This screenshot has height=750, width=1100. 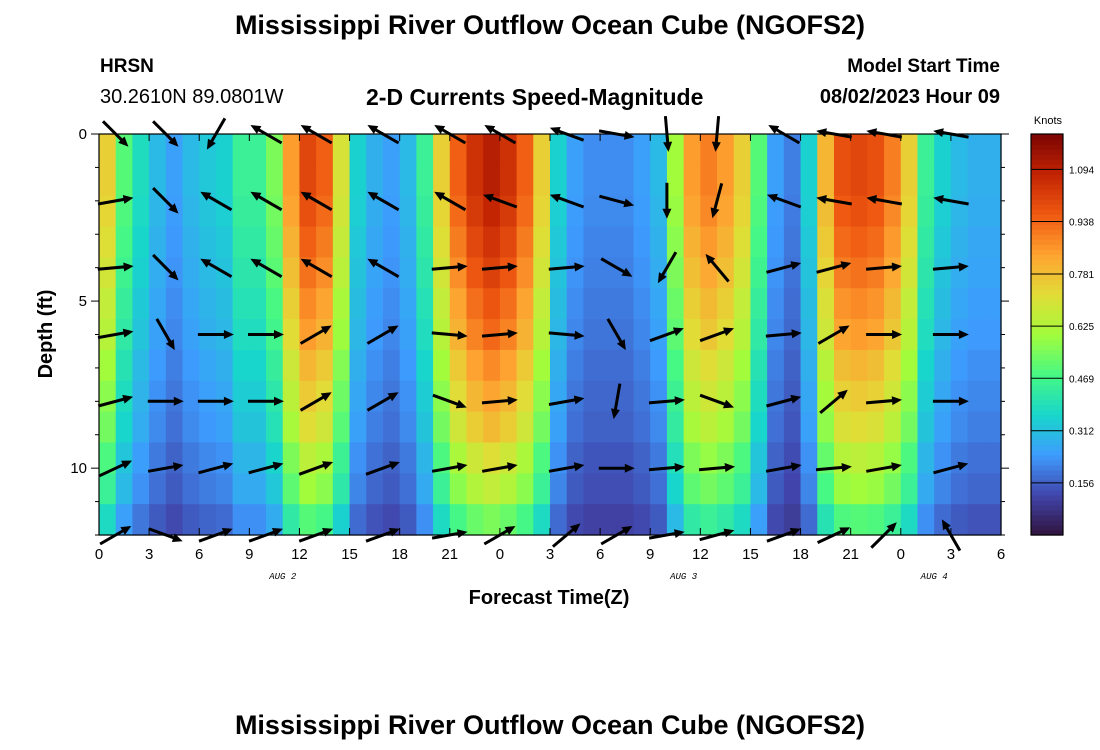 What do you see at coordinates (78, 468) in the screenshot?
I see `y-tick-label: 10` at bounding box center [78, 468].